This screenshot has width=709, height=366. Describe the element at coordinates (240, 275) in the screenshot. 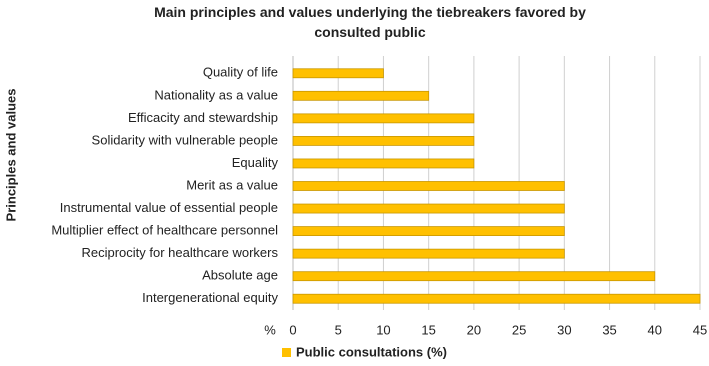

I see `y-tick-label: Absolute age` at that location.